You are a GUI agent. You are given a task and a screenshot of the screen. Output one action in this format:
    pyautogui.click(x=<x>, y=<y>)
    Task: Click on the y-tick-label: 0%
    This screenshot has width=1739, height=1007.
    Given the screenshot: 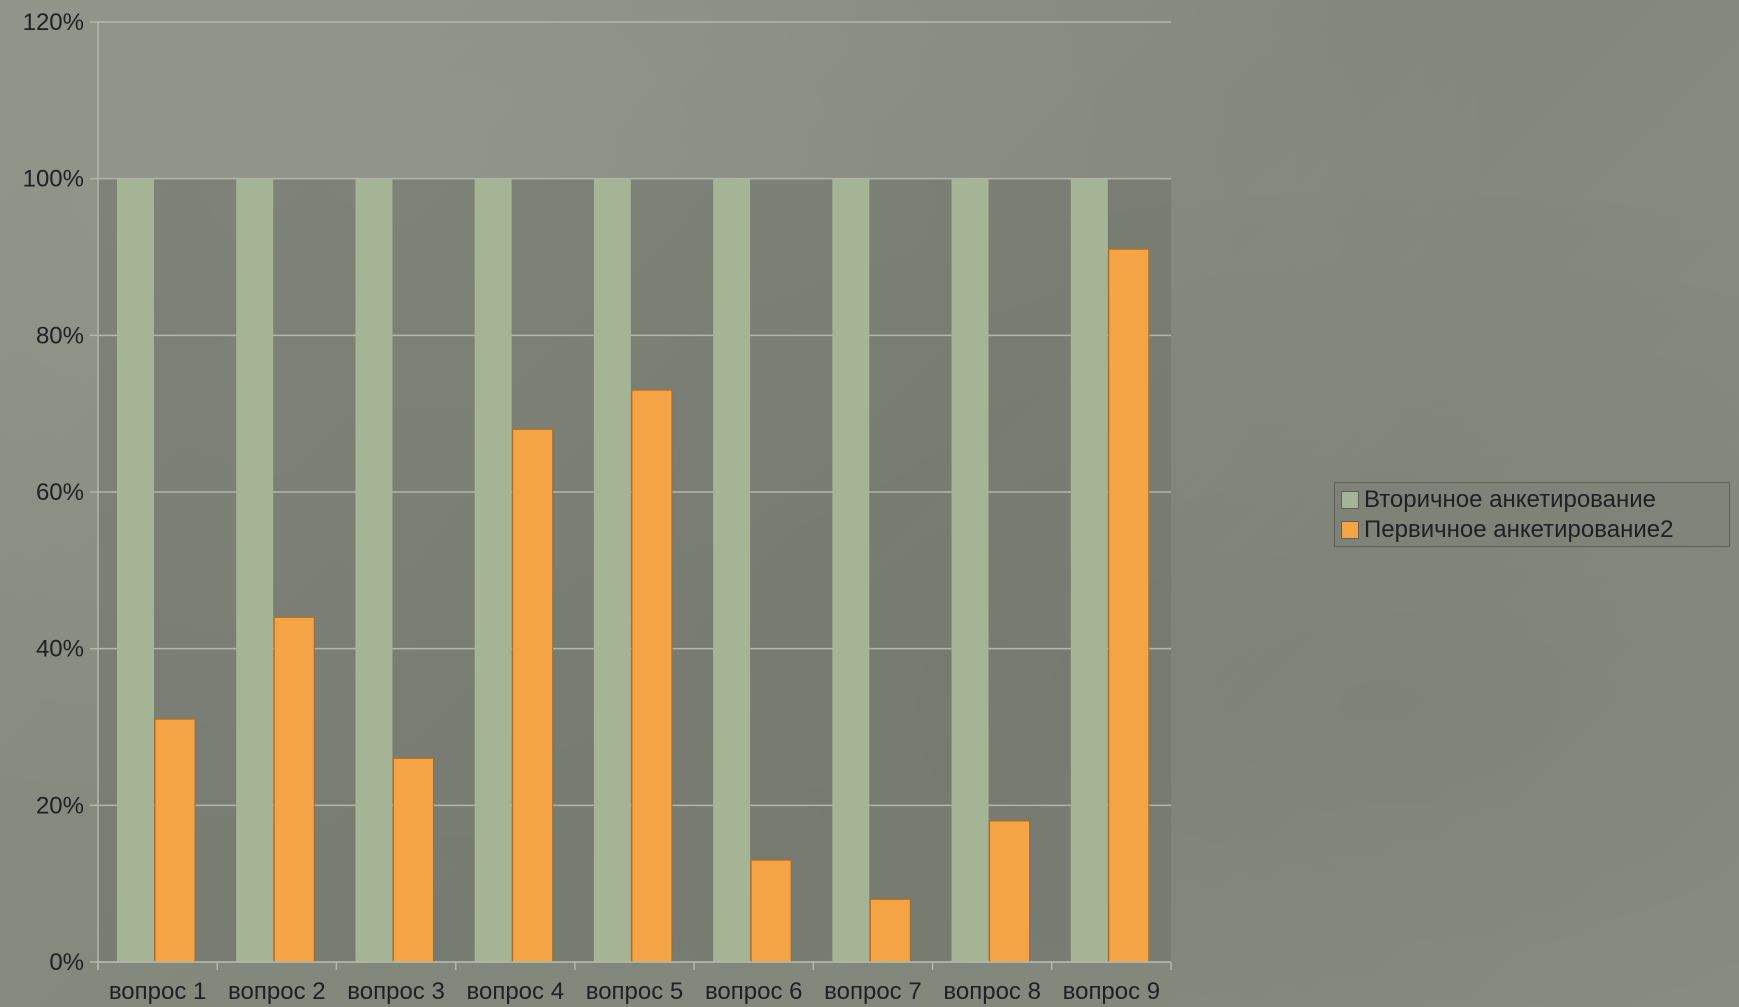 What is the action you would take?
    pyautogui.click(x=66, y=962)
    